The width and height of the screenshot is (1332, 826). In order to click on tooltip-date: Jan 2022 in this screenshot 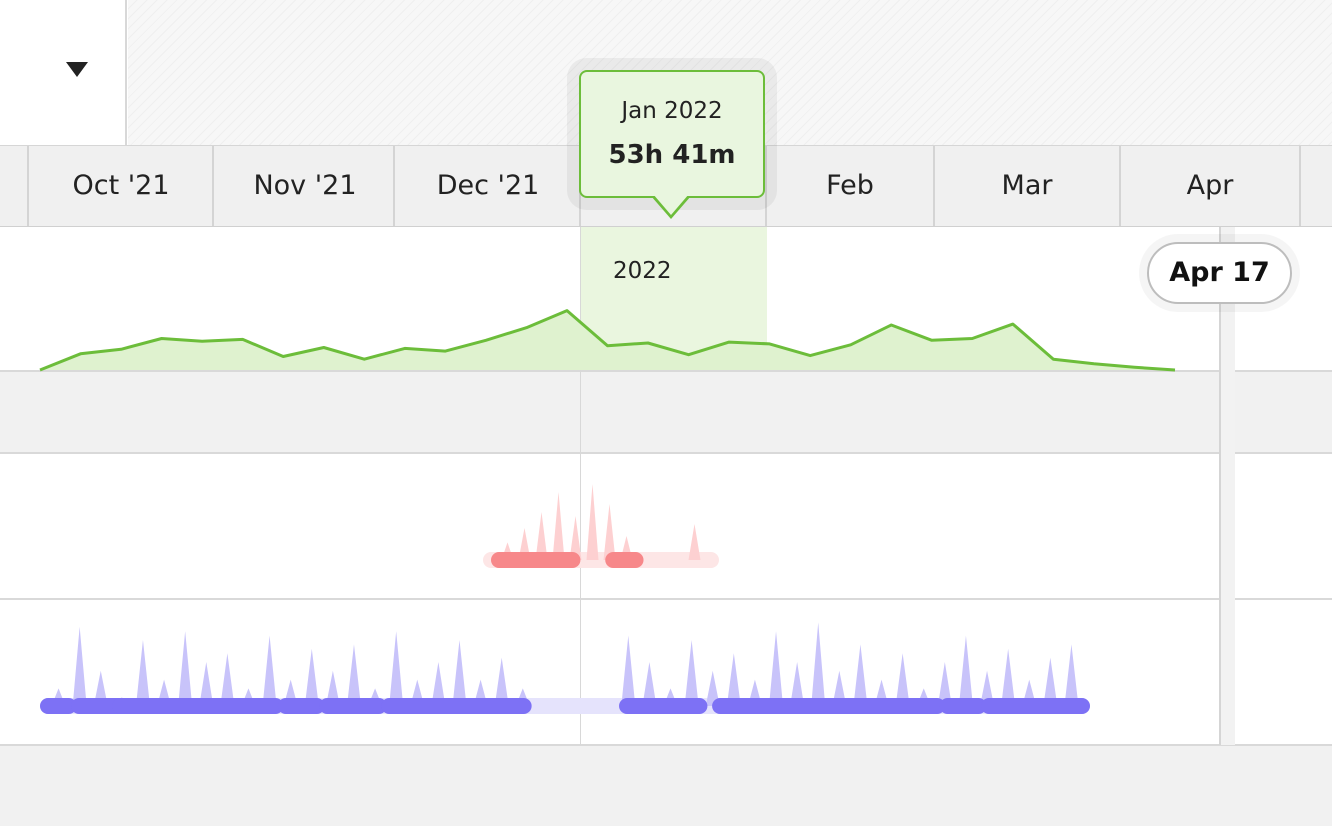, I will do `click(672, 111)`.